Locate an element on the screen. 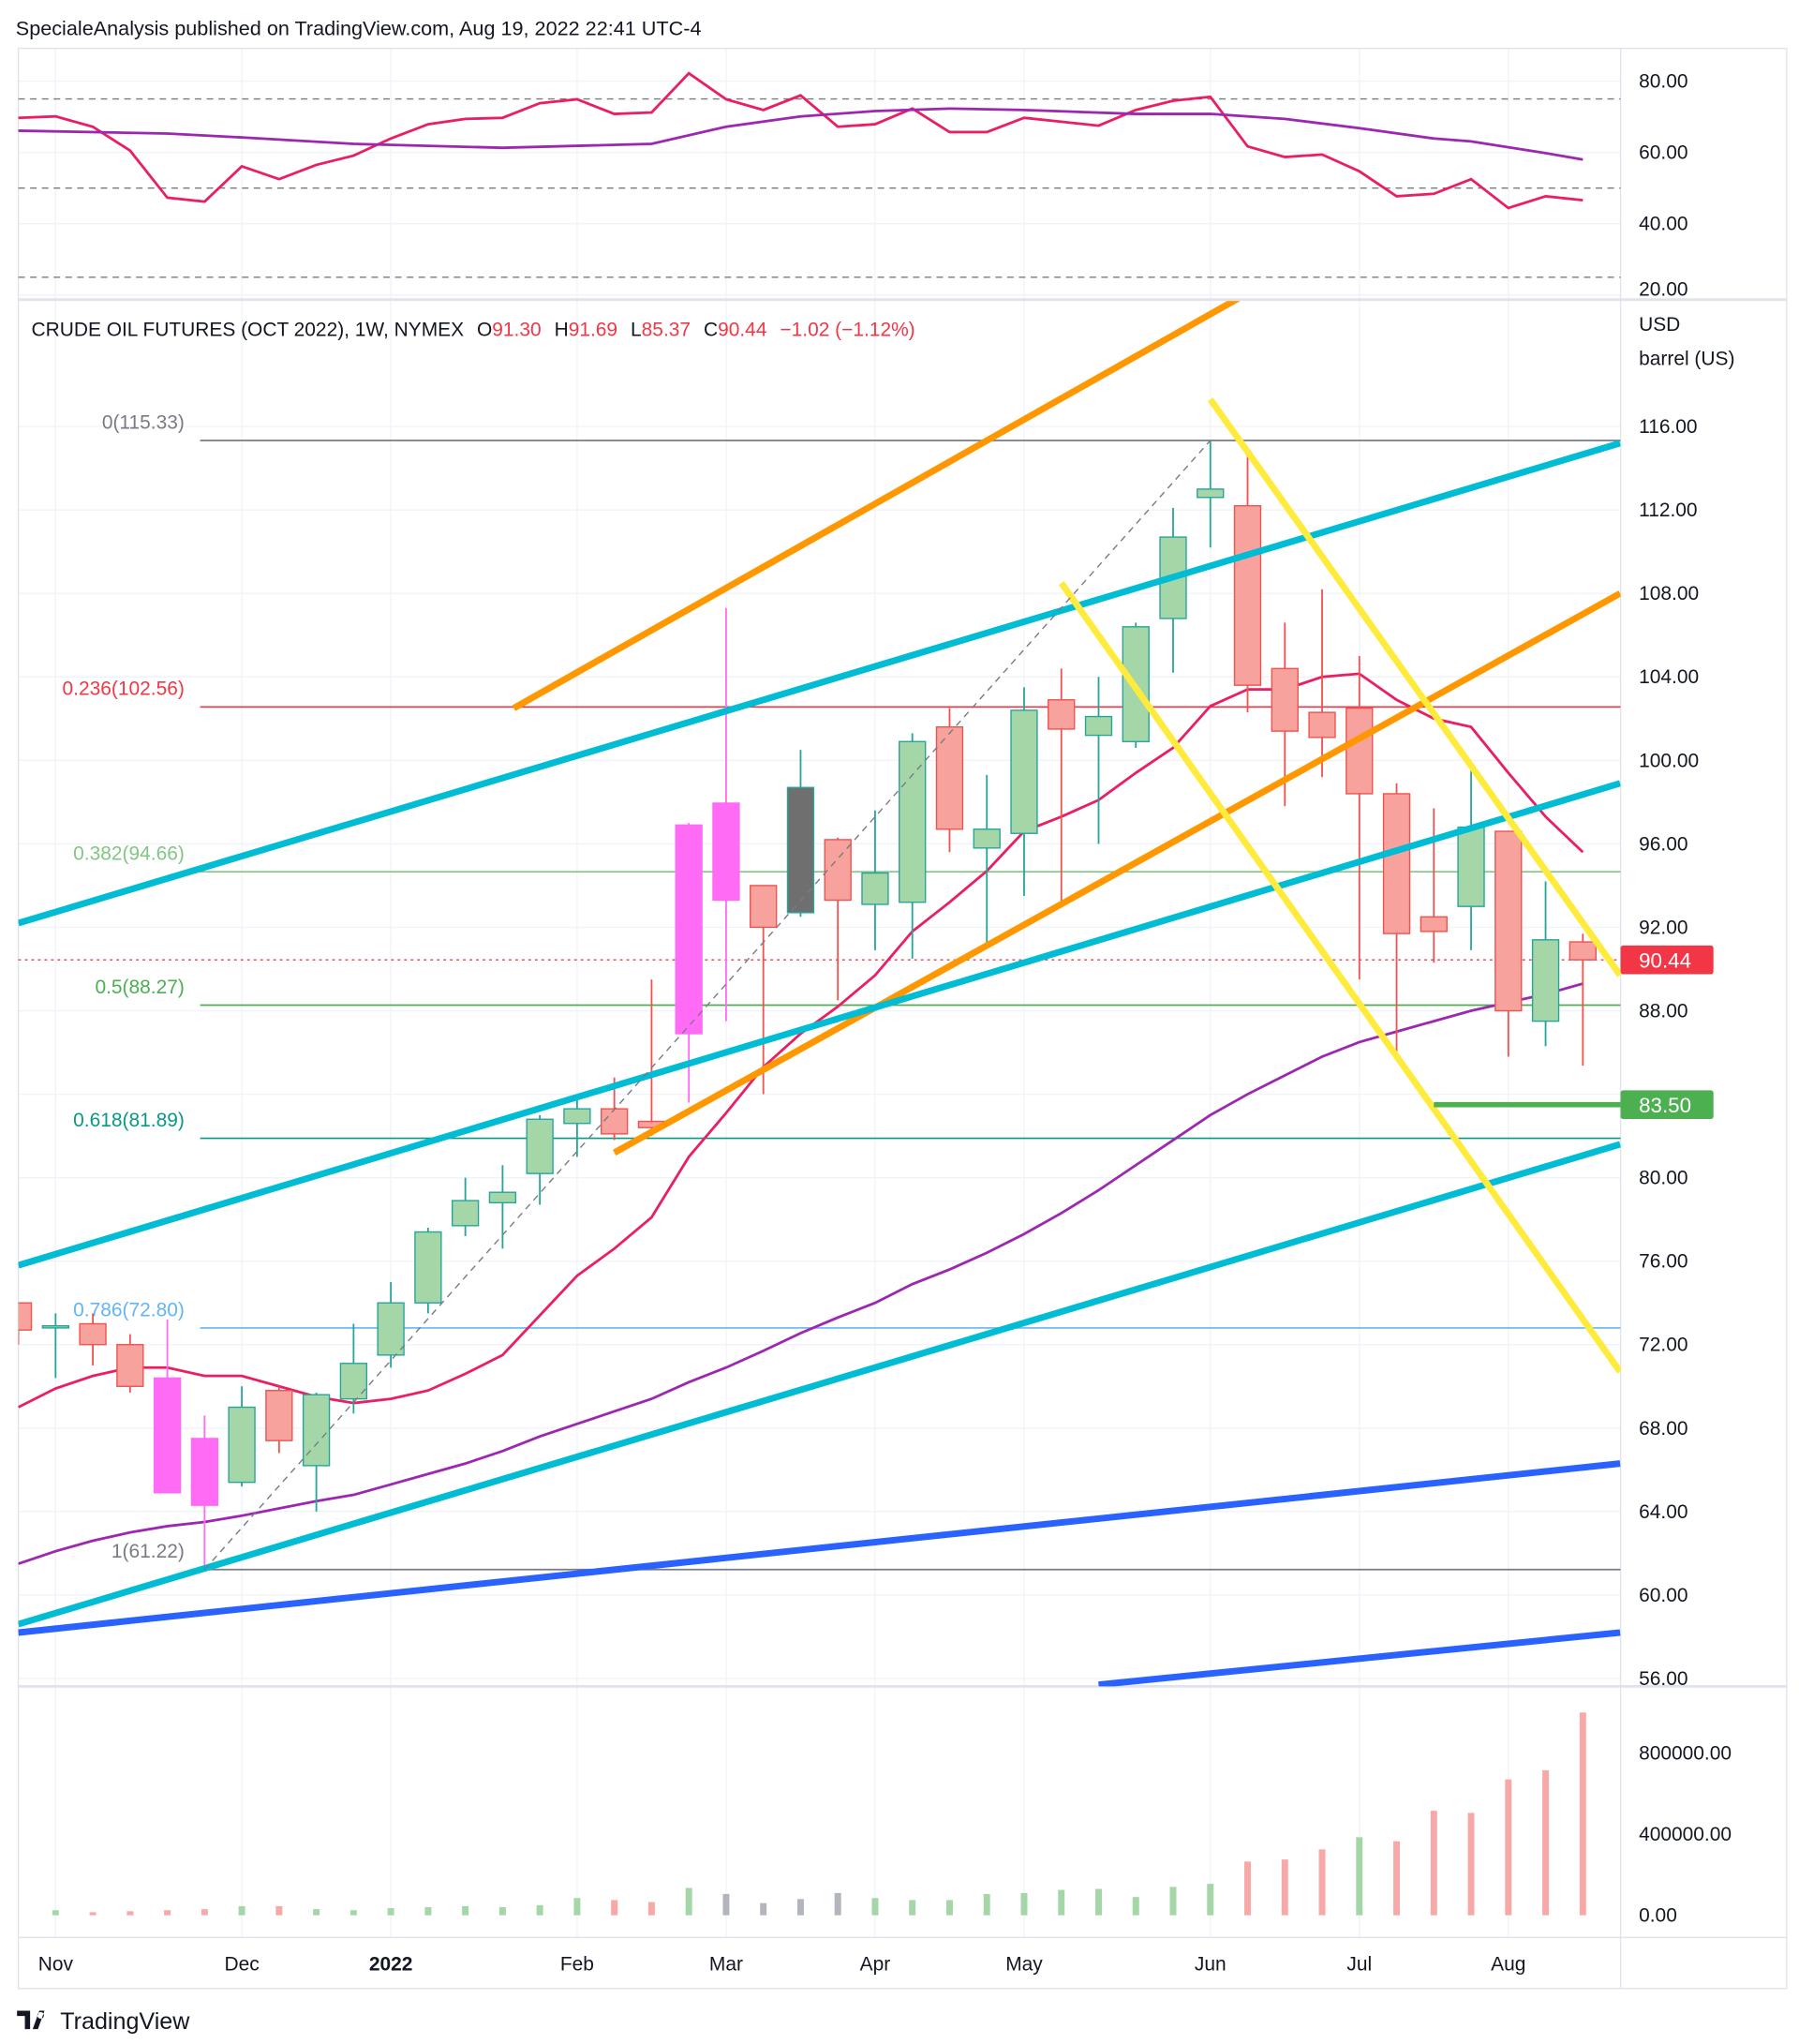 This screenshot has width=1799, height=2044. volume-pane is located at coordinates (819, 1814).